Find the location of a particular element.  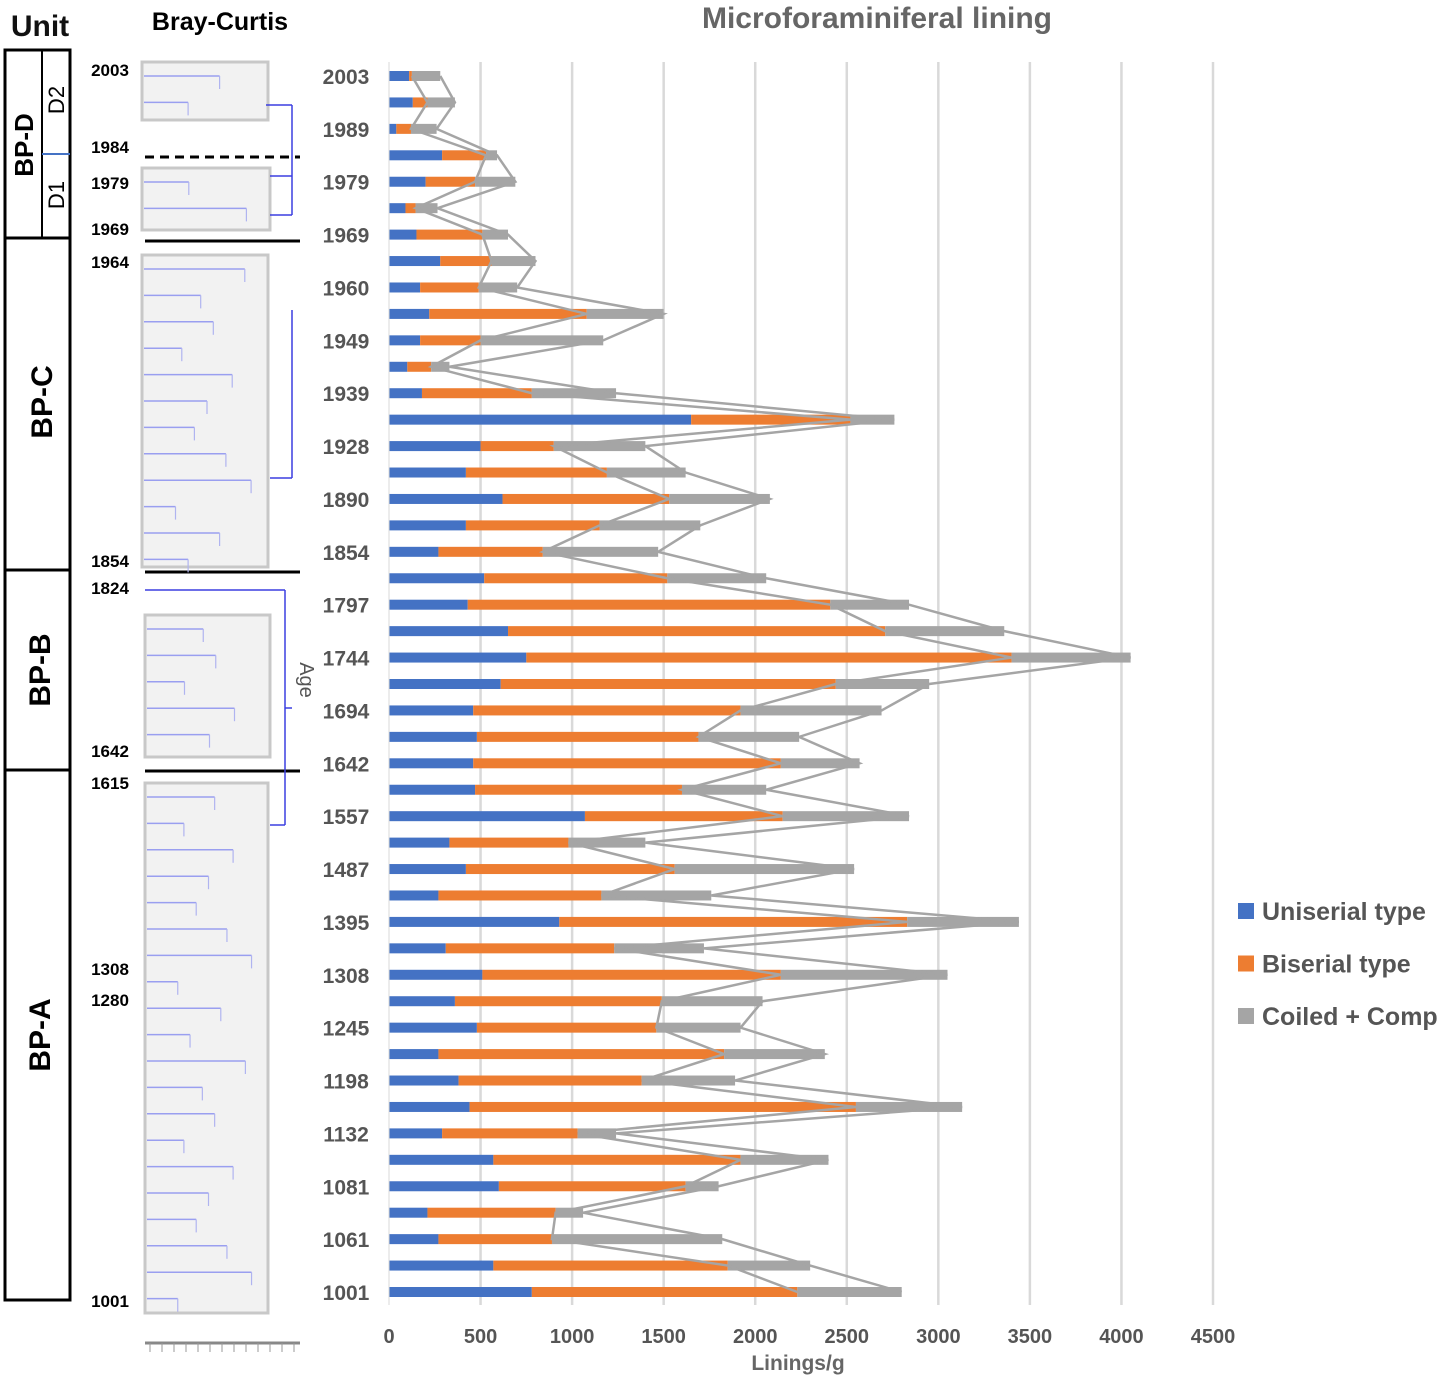

x-tick-label: 500 is located at coordinates (480, 1337).